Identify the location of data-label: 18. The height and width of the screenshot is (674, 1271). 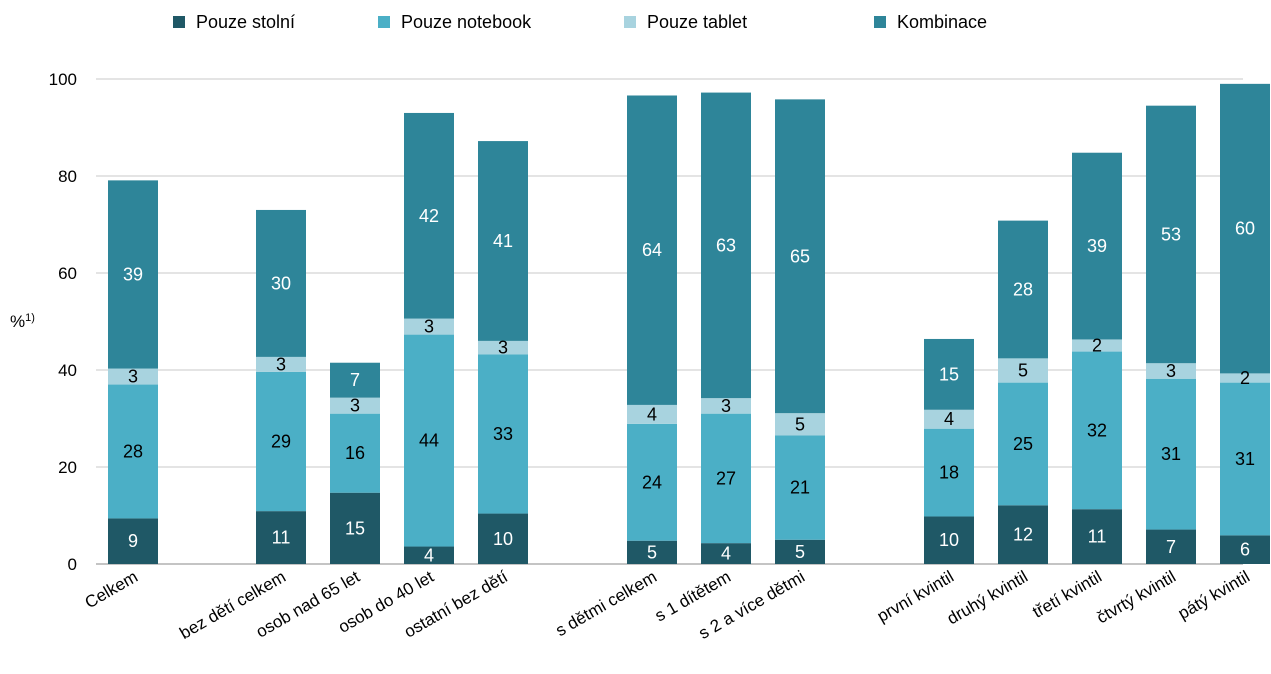
(949, 473).